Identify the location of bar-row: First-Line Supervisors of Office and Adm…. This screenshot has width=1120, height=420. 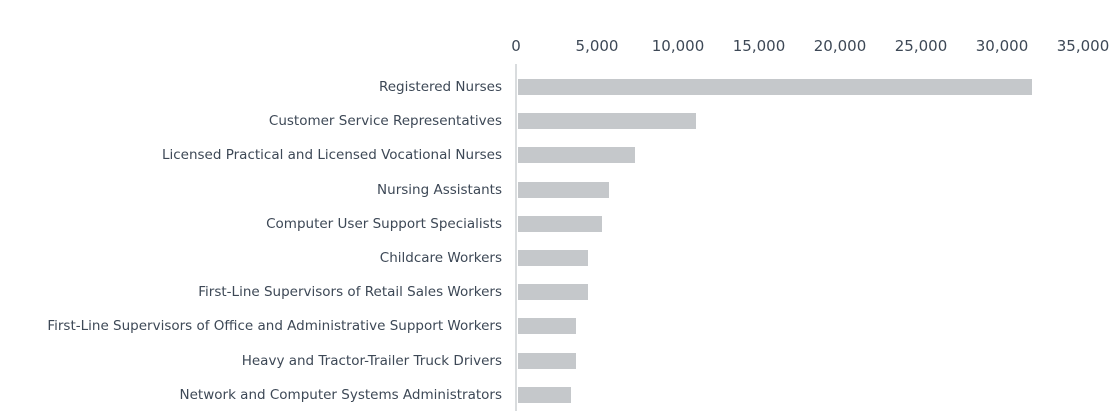
(560, 326).